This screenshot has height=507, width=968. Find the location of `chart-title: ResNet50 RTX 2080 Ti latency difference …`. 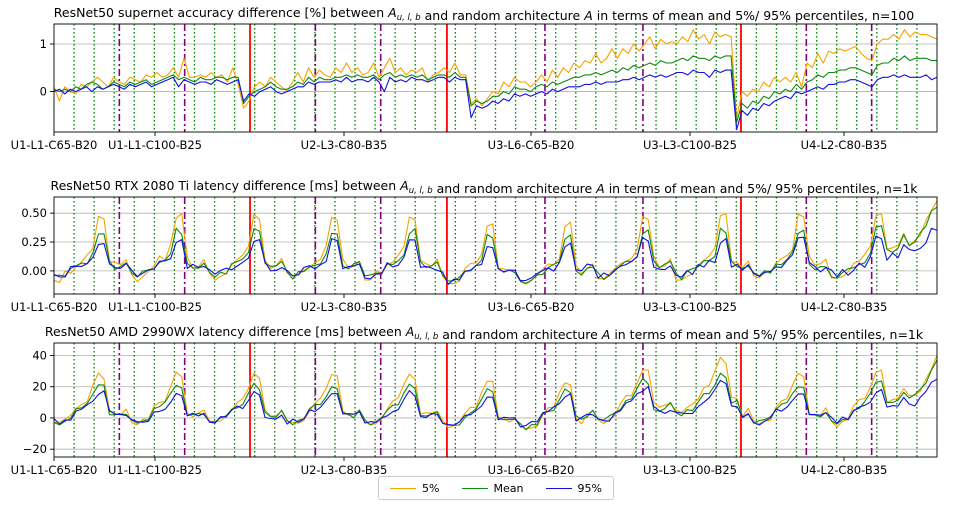

chart-title: ResNet50 RTX 2080 Ti latency difference … is located at coordinates (484, 187).